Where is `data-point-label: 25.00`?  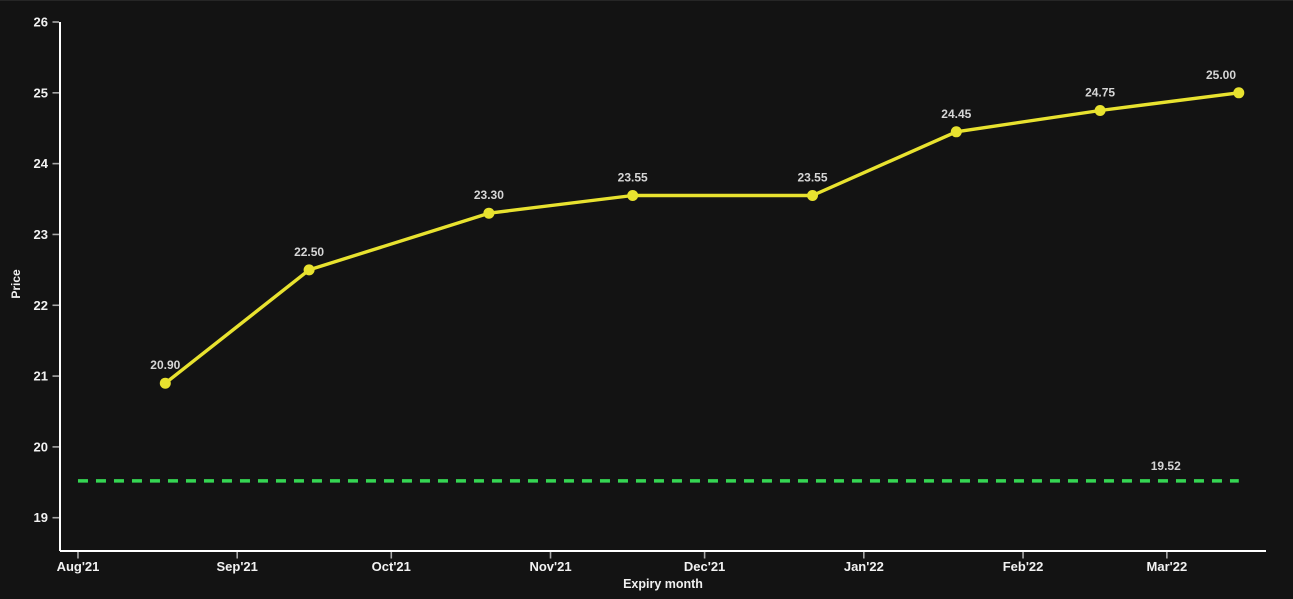
data-point-label: 25.00 is located at coordinates (1221, 75).